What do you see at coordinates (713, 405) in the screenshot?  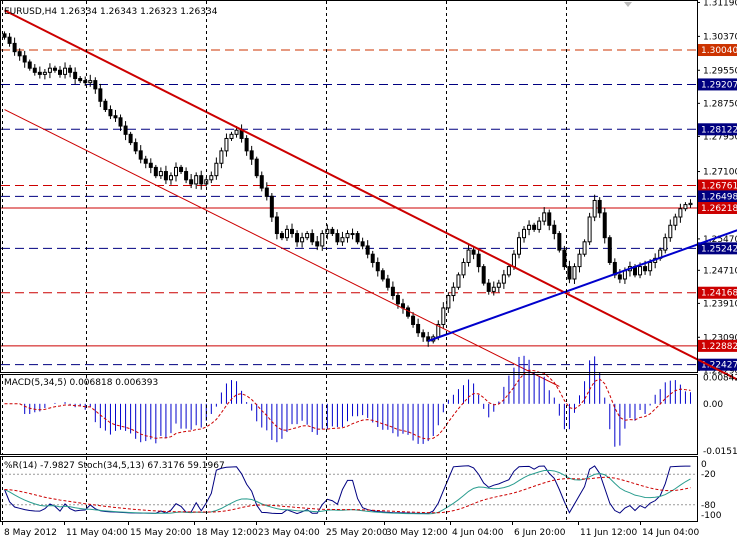 I see `macd-tick-label: 0.00` at bounding box center [713, 405].